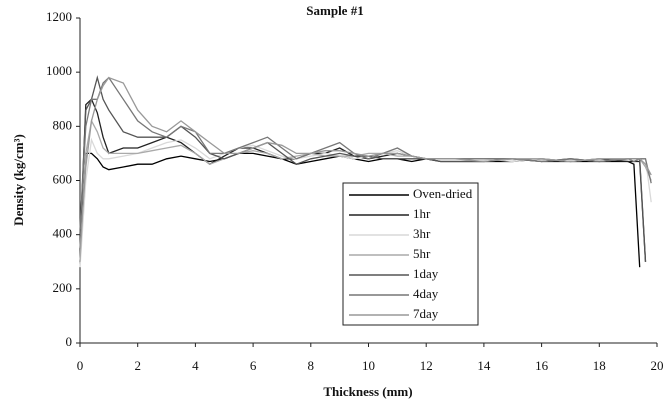 The height and width of the screenshot is (403, 671). I want to click on y-tick-label: 600, so click(63, 178).